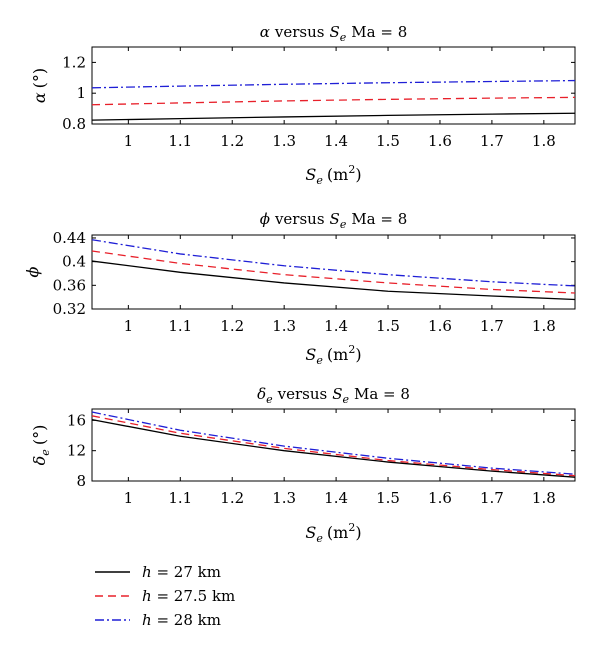  Describe the element at coordinates (39, 85) in the screenshot. I see `y-axis-label: α(°)` at that location.